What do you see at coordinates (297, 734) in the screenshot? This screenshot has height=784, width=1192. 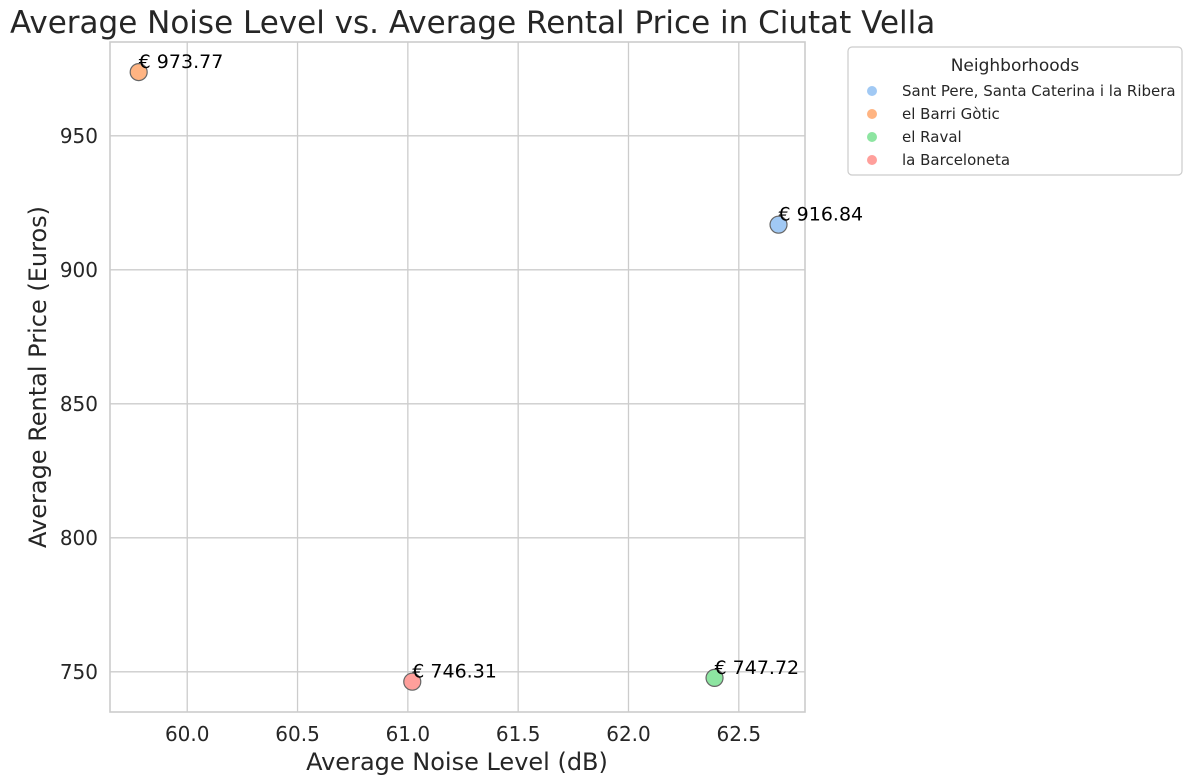 I see `x-tick-label: 60.5` at bounding box center [297, 734].